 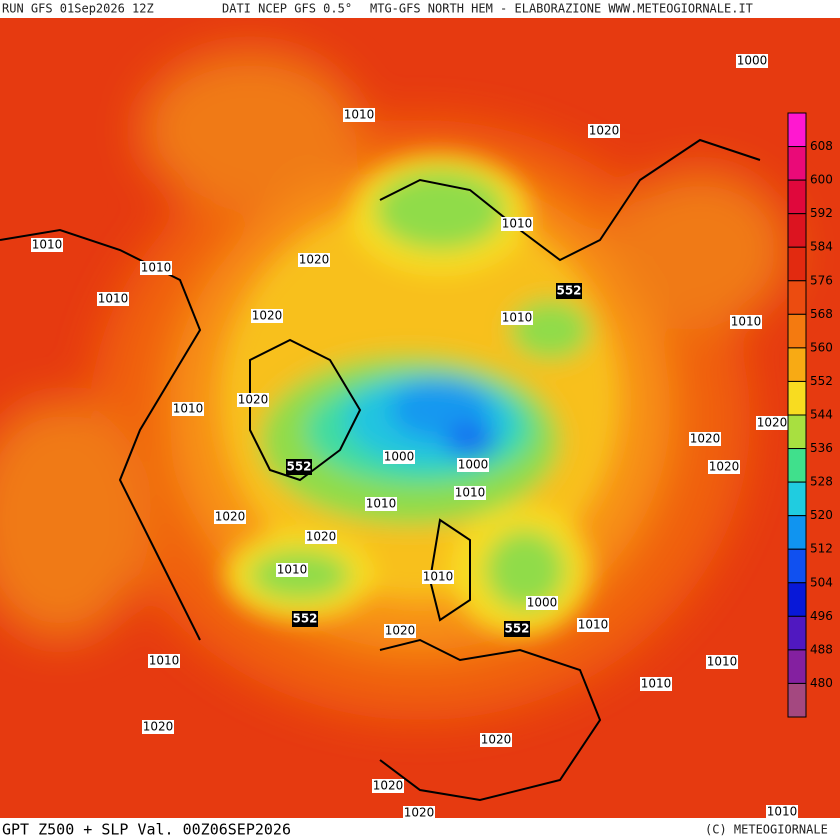 I want to click on scale-label: 544, so click(x=821, y=415).